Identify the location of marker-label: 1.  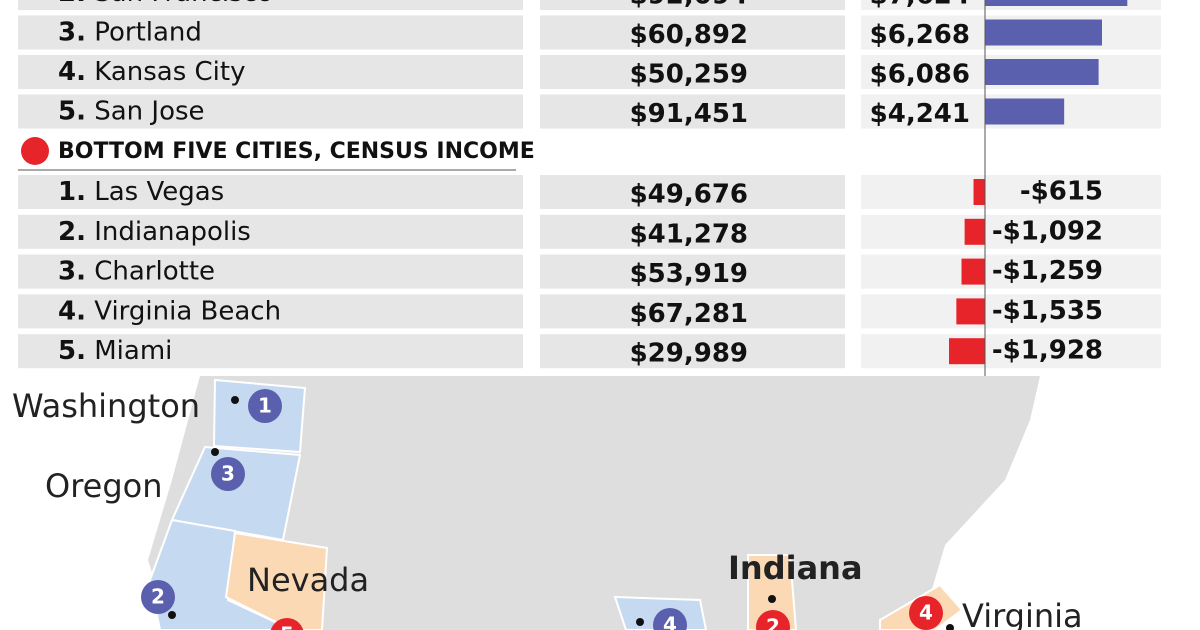
(265, 406).